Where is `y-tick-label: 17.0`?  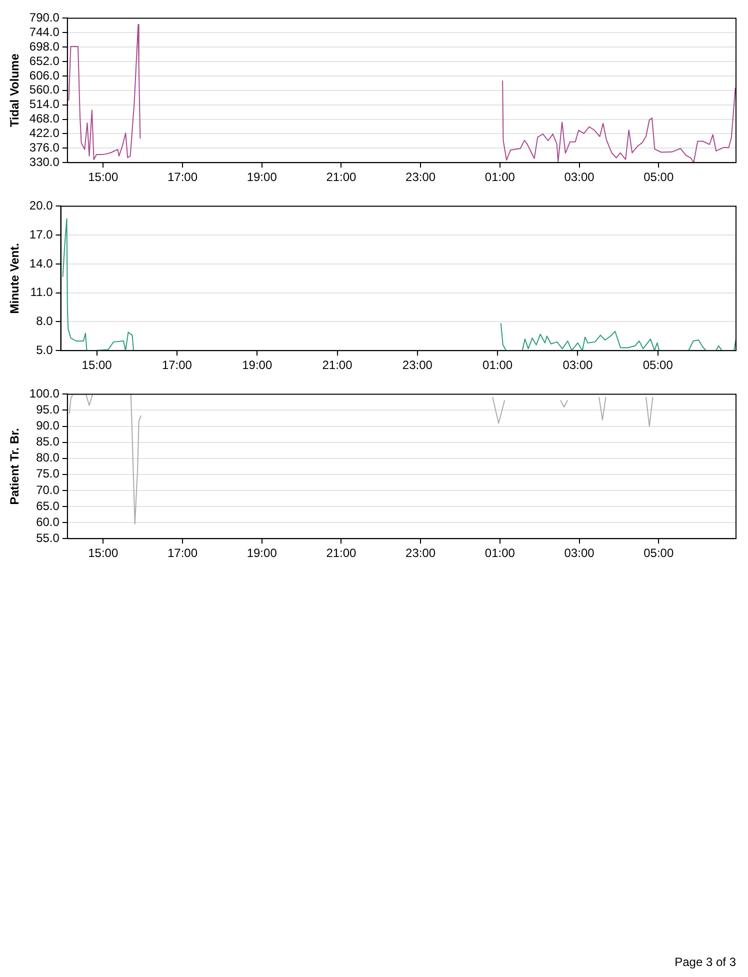
y-tick-label: 17.0 is located at coordinates (41, 234).